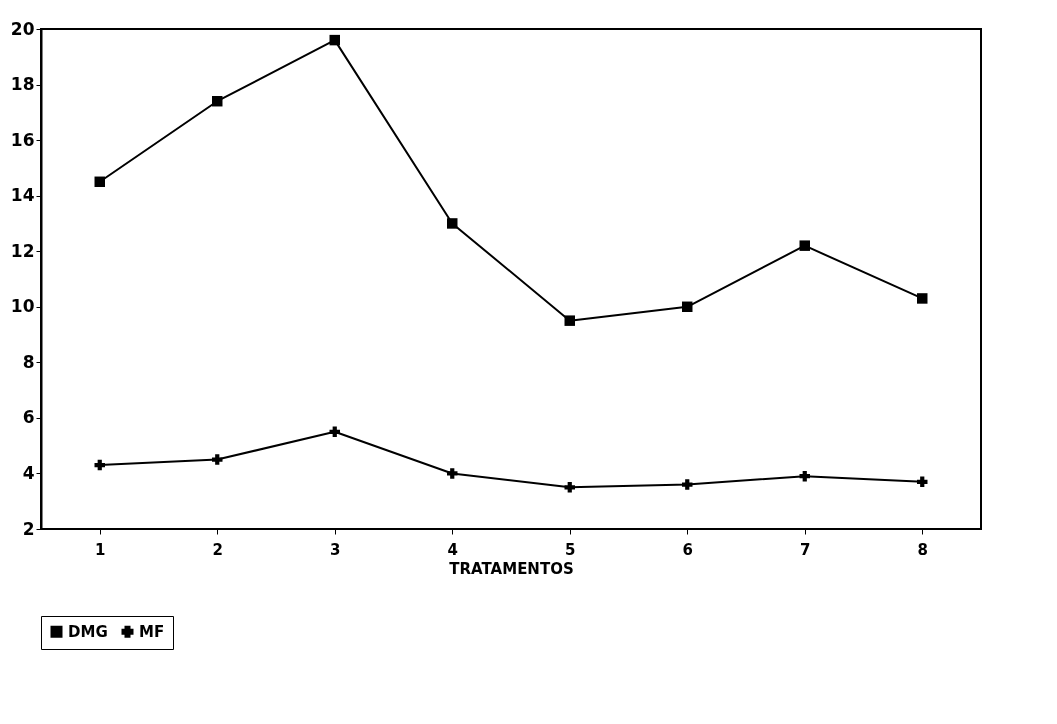 This screenshot has width=1057, height=724. Describe the element at coordinates (570, 549) in the screenshot. I see `x-tick-label: 5` at that location.